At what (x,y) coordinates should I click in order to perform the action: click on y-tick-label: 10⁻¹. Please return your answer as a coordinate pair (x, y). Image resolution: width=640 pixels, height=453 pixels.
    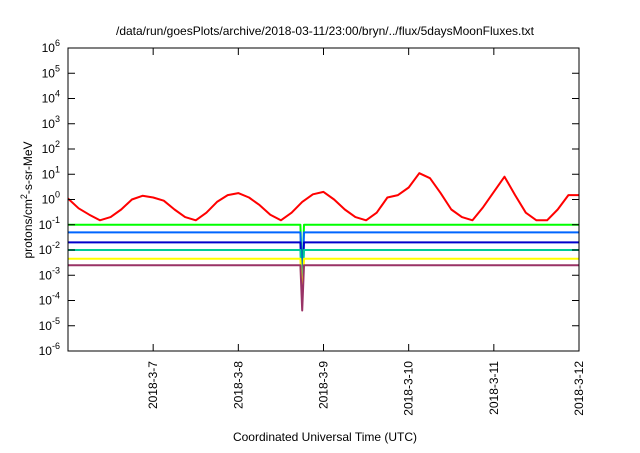
    Looking at the image, I should click on (49, 223).